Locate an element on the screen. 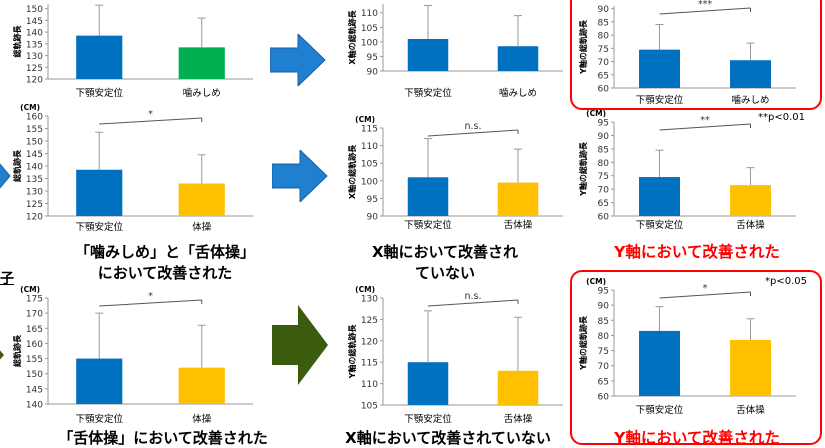  y-tick-label: 115 is located at coordinates (369, 364).